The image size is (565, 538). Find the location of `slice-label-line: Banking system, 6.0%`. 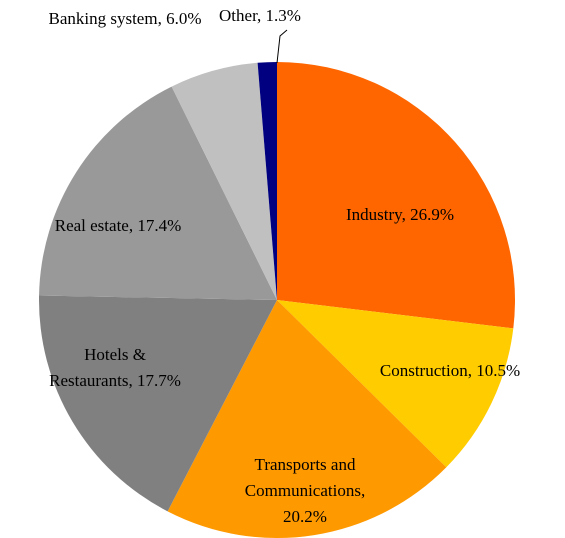

slice-label-line: Banking system, 6.0% is located at coordinates (125, 18).